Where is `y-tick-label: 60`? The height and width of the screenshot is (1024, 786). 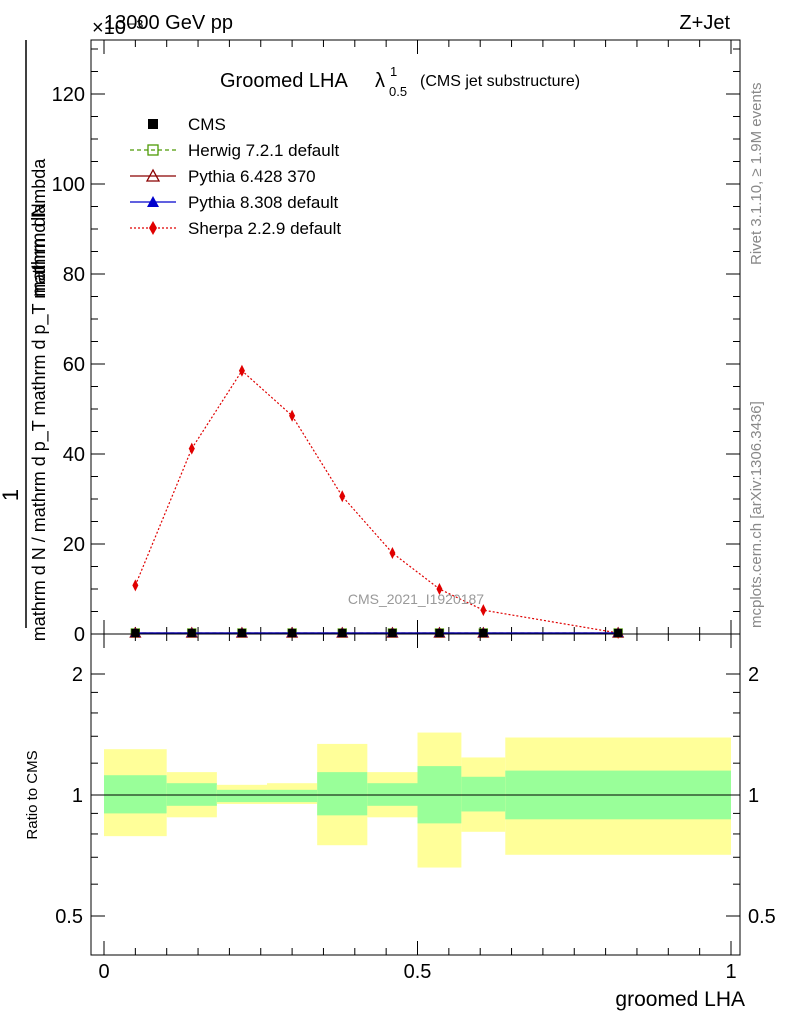 y-tick-label: 60 is located at coordinates (74, 365).